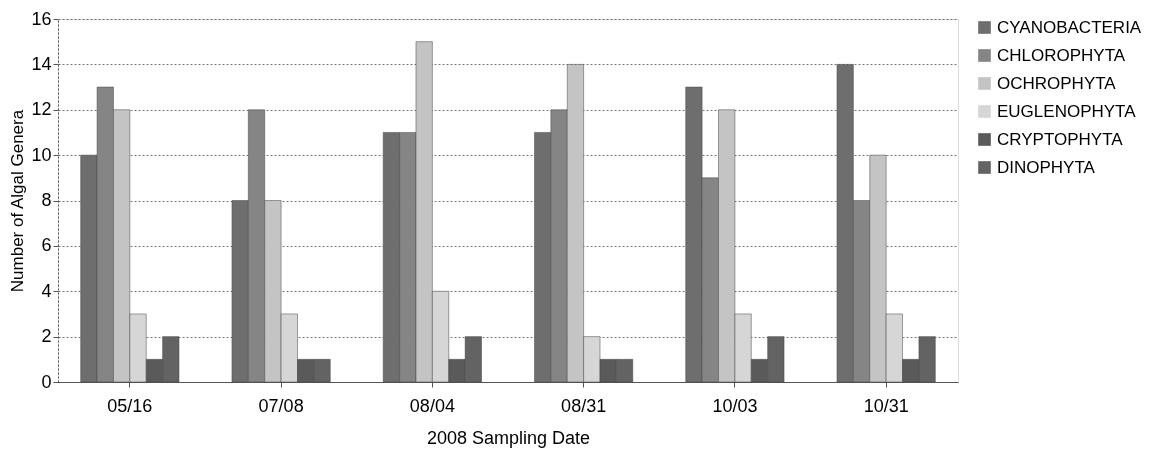  Describe the element at coordinates (1057, 83) in the screenshot. I see `legend-label: OCHROPHYTA` at that location.